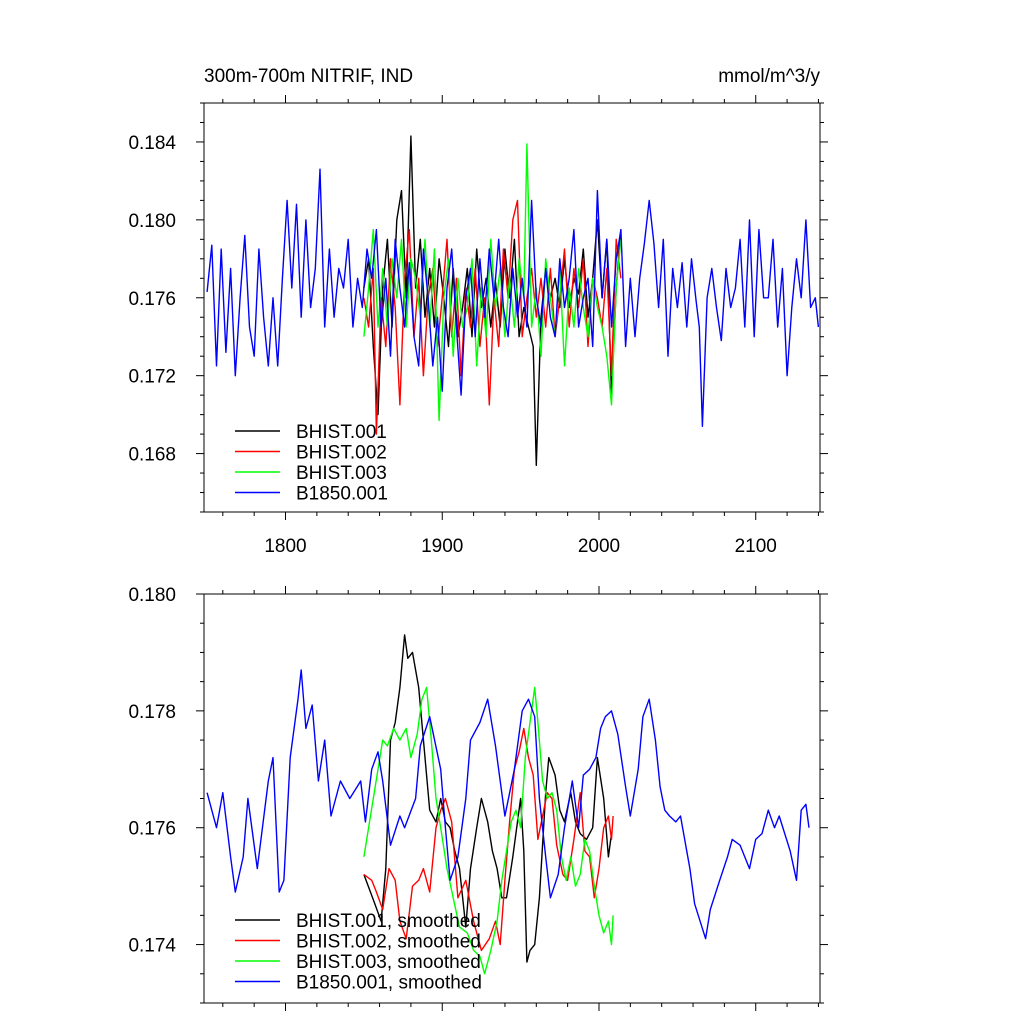 This screenshot has height=1024, width=1024. What do you see at coordinates (308, 76) in the screenshot?
I see `chart-title-left: 300m-700m NITRIF, IND` at bounding box center [308, 76].